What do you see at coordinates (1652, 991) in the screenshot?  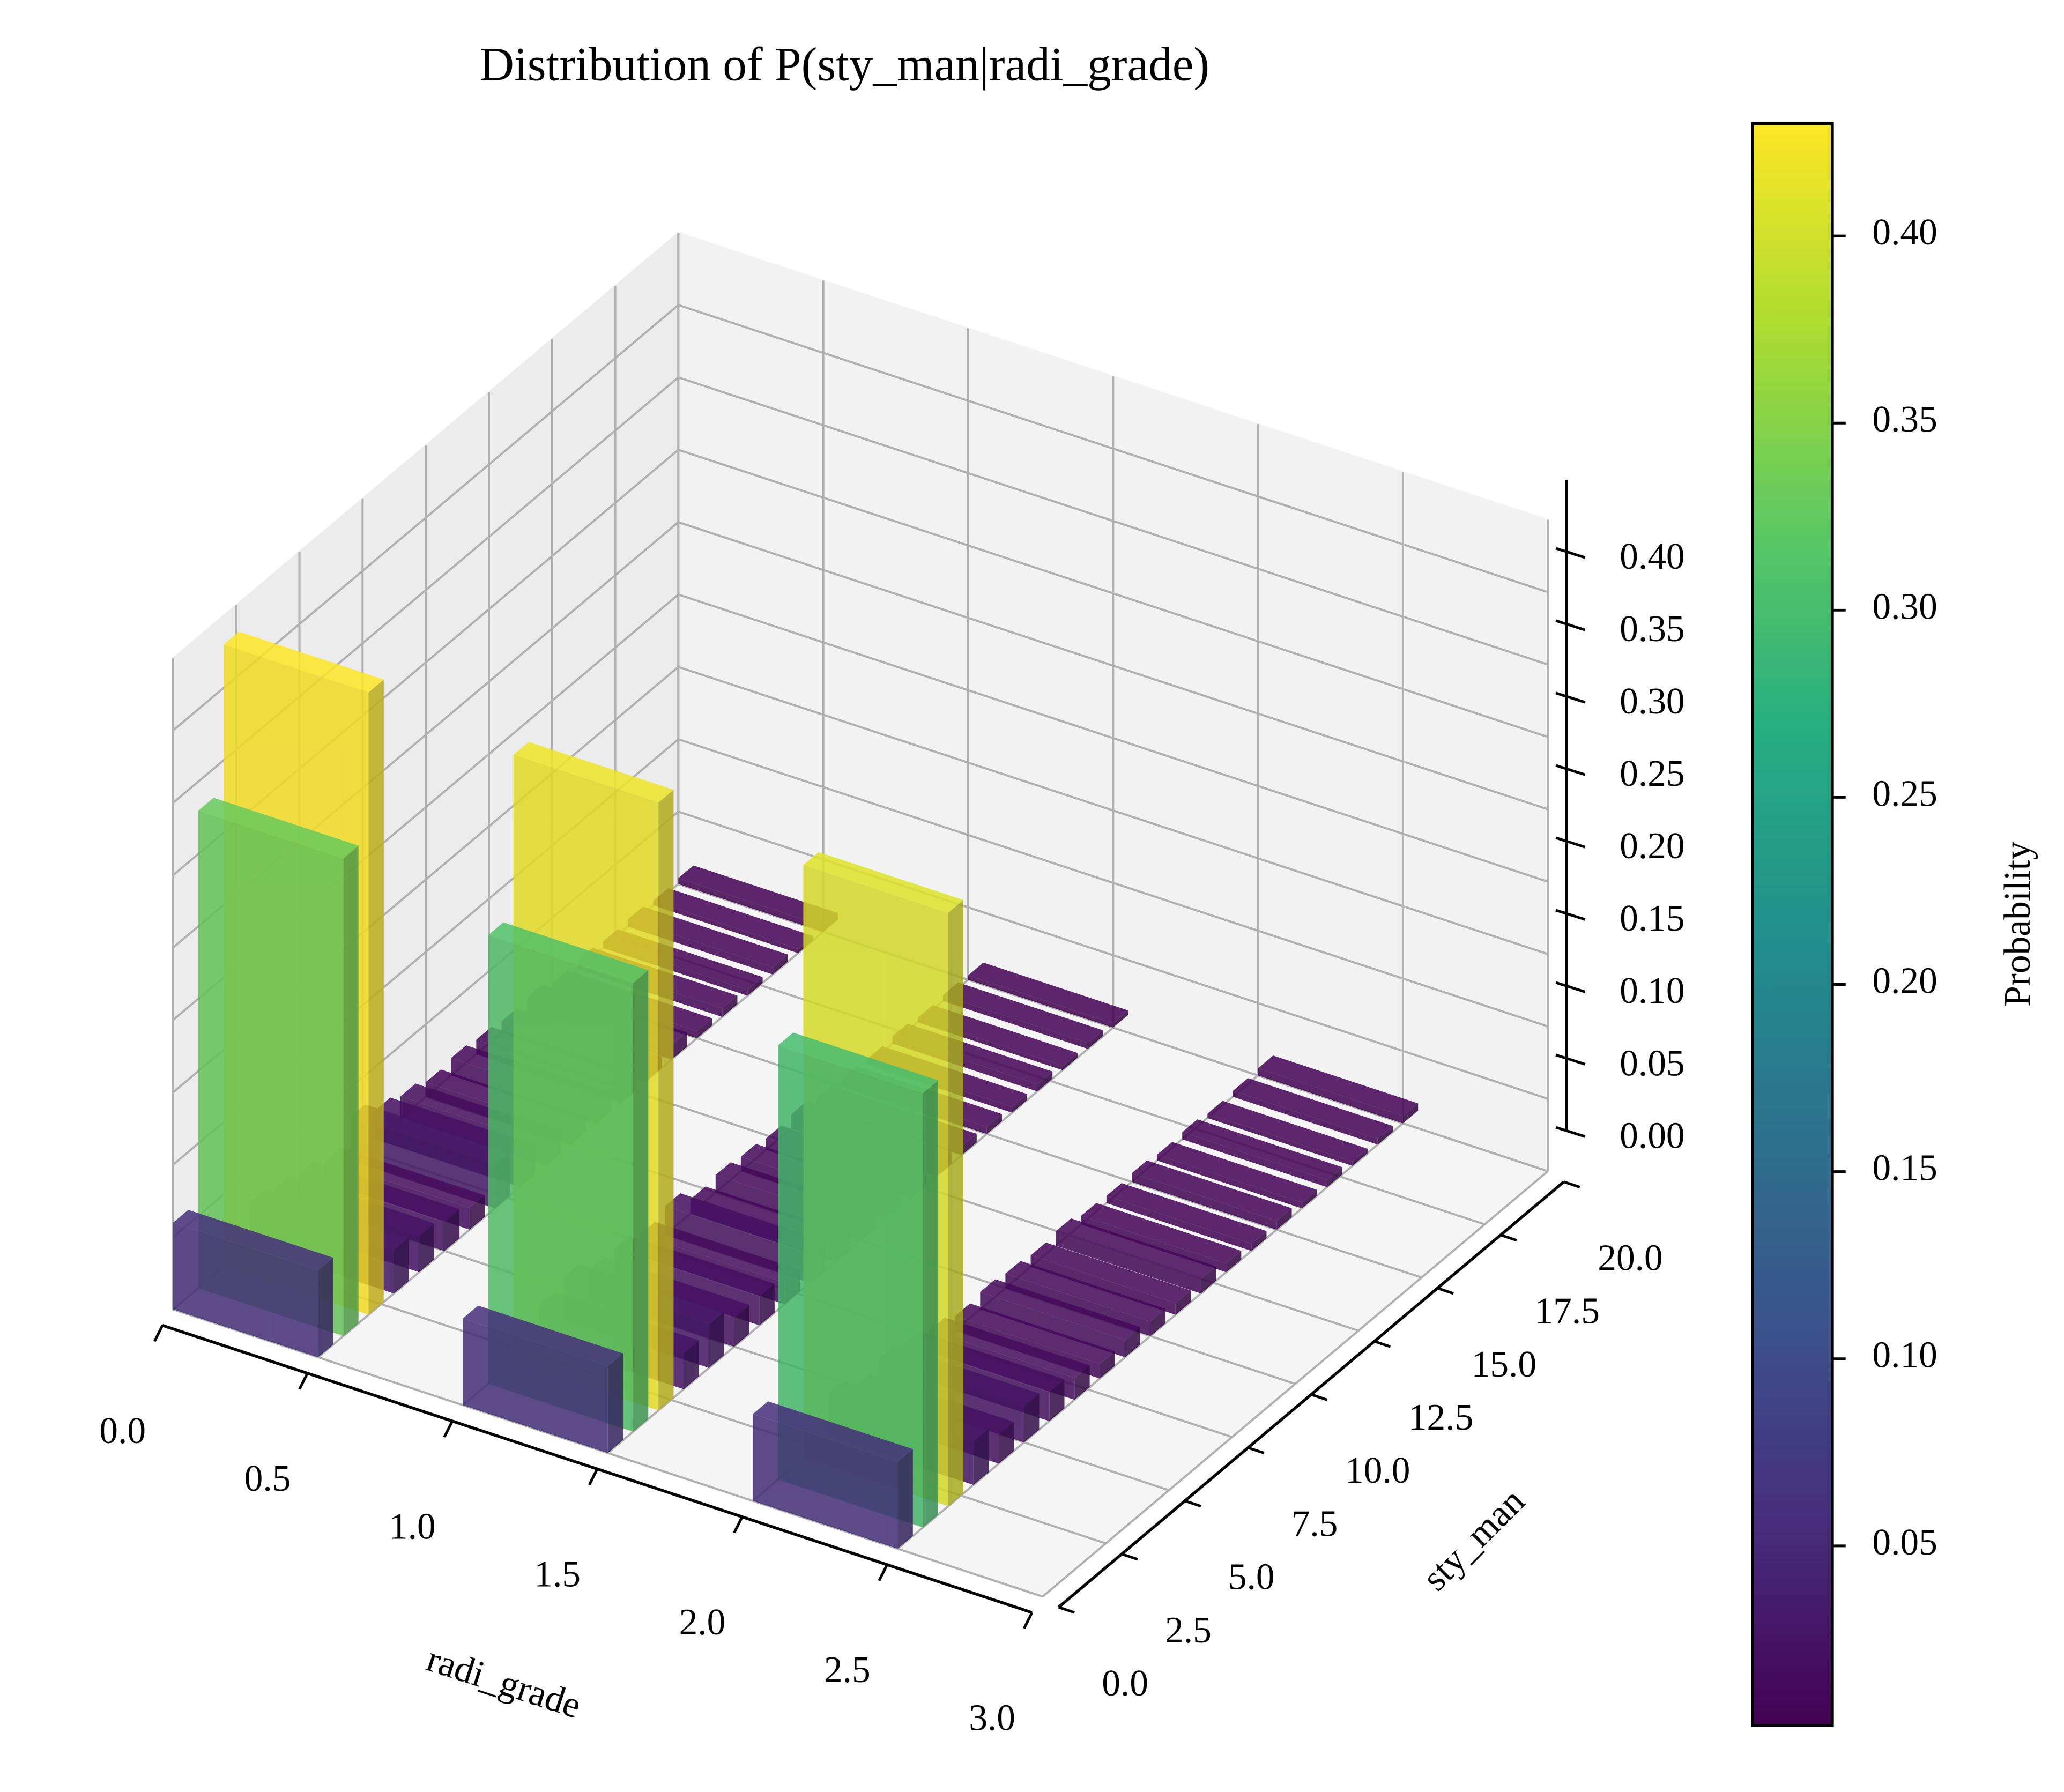 I see `z-tick-label: 0.10` at bounding box center [1652, 991].